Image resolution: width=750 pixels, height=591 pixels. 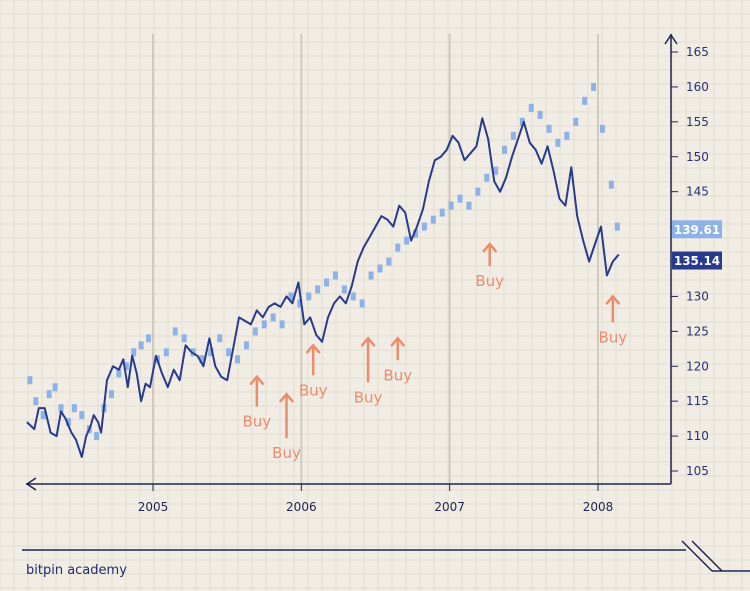 I want to click on x-tick-label: 2006, so click(x=301, y=507).